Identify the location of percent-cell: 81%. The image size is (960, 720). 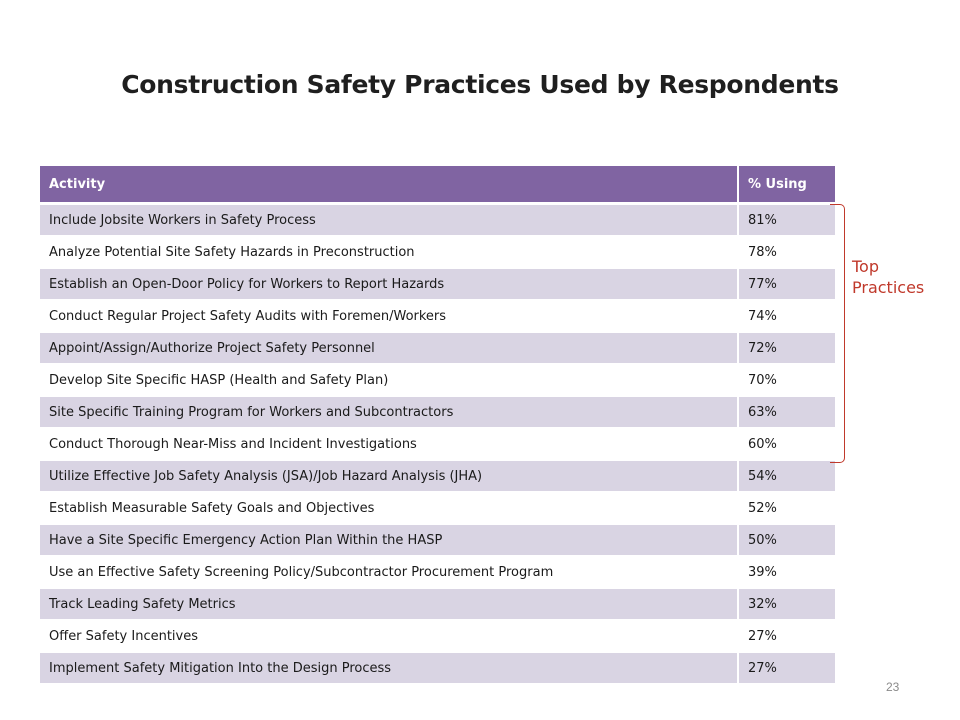
(786, 220).